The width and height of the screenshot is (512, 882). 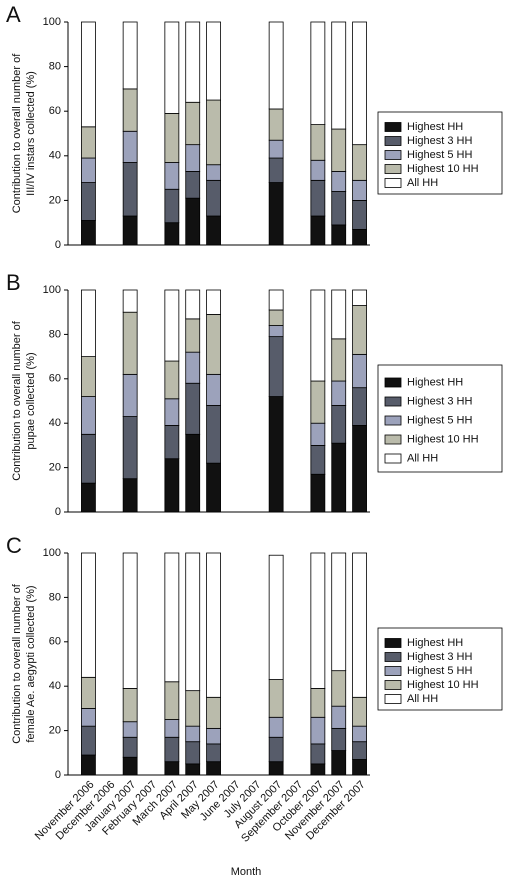 I want to click on y-tick-label: 60, so click(x=55, y=642).